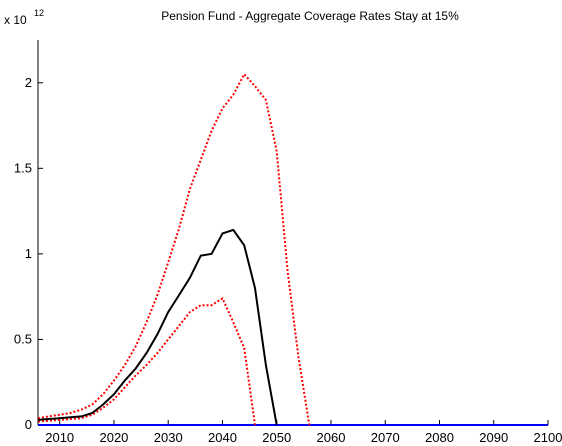 The height and width of the screenshot is (446, 562). Describe the element at coordinates (23, 167) in the screenshot. I see `y-tick-label: 1.5` at that location.